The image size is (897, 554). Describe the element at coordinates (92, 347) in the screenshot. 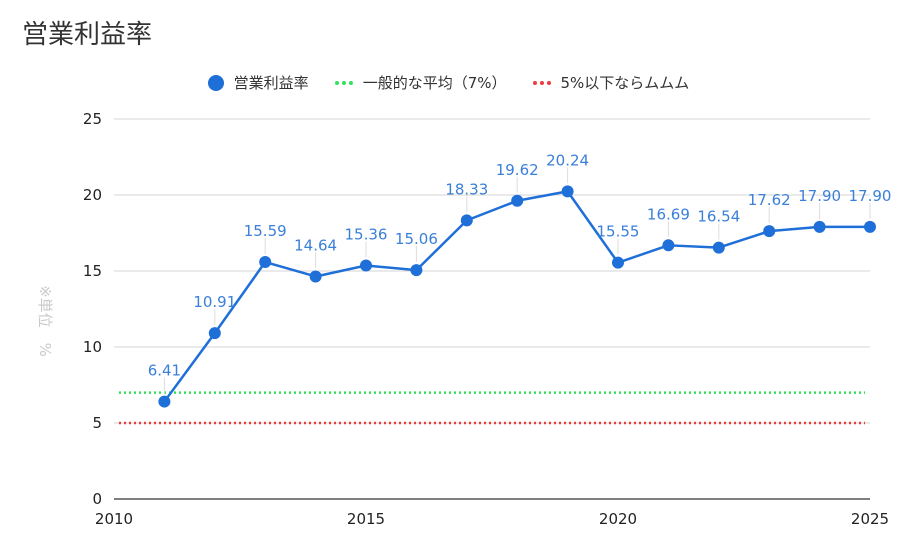

I see `y-tick-label: 10` at that location.